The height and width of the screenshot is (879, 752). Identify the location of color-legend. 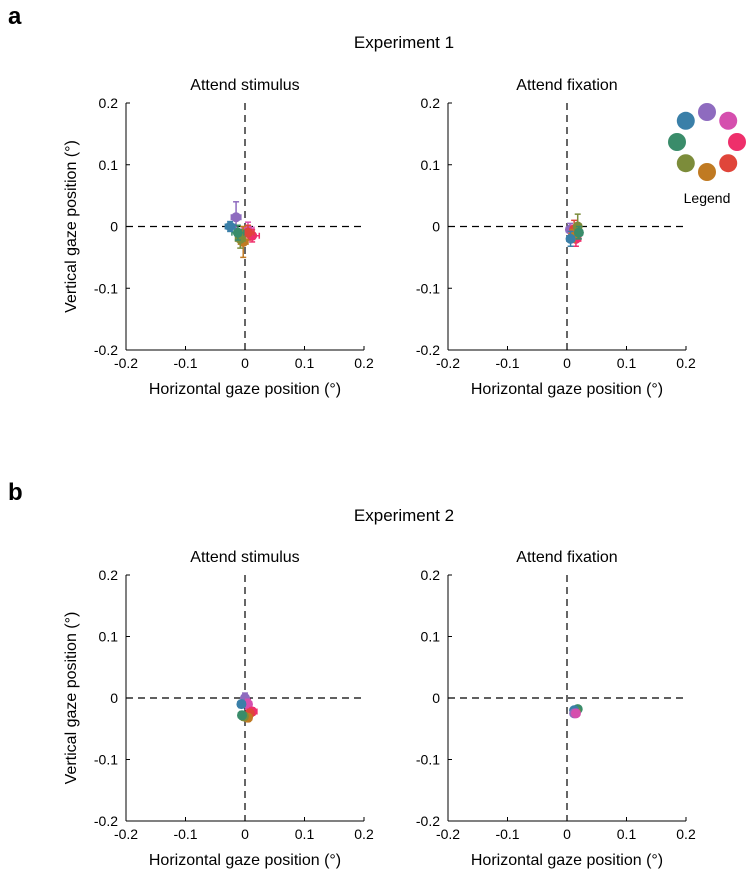
(707, 142).